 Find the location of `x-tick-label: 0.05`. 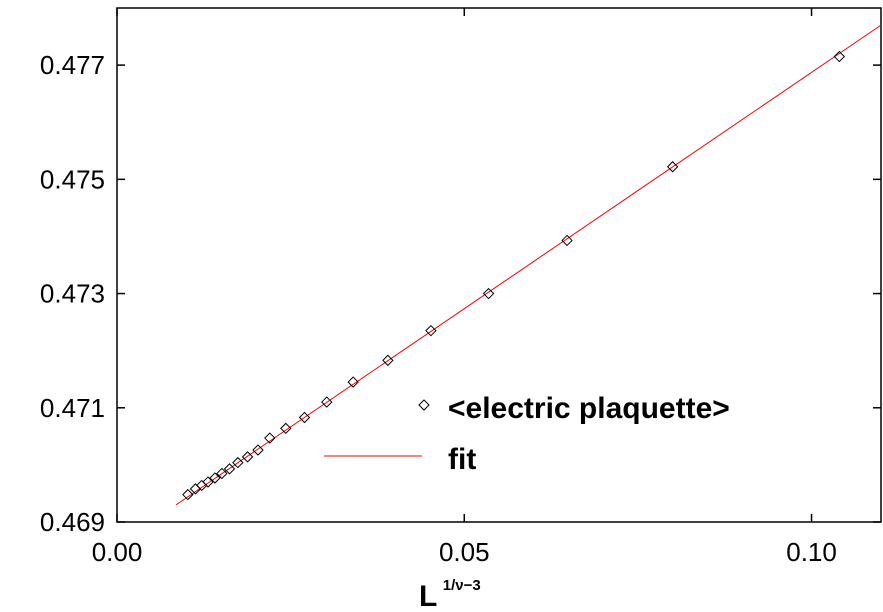

x-tick-label: 0.05 is located at coordinates (464, 552).